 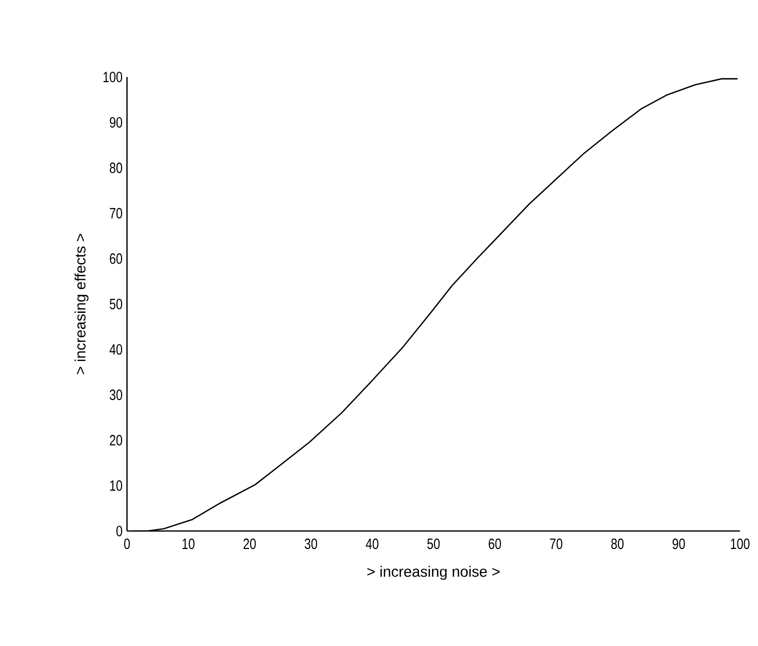 I want to click on x-tick-label: 60, so click(x=494, y=544).